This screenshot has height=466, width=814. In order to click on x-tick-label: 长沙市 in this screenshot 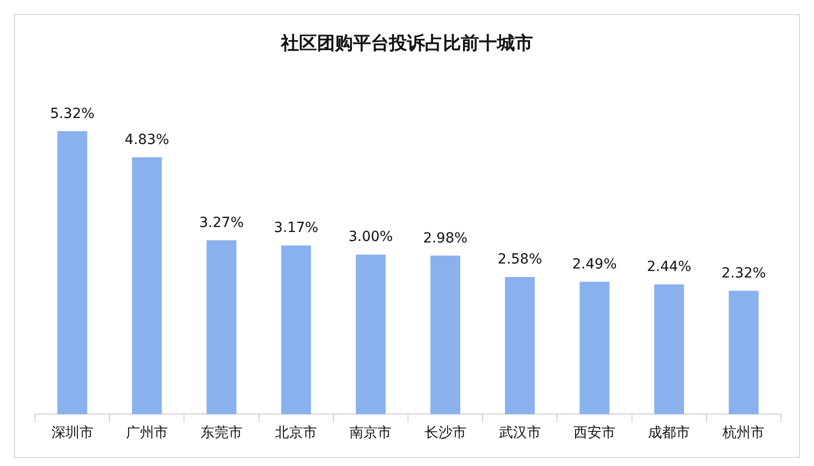, I will do `click(445, 433)`.